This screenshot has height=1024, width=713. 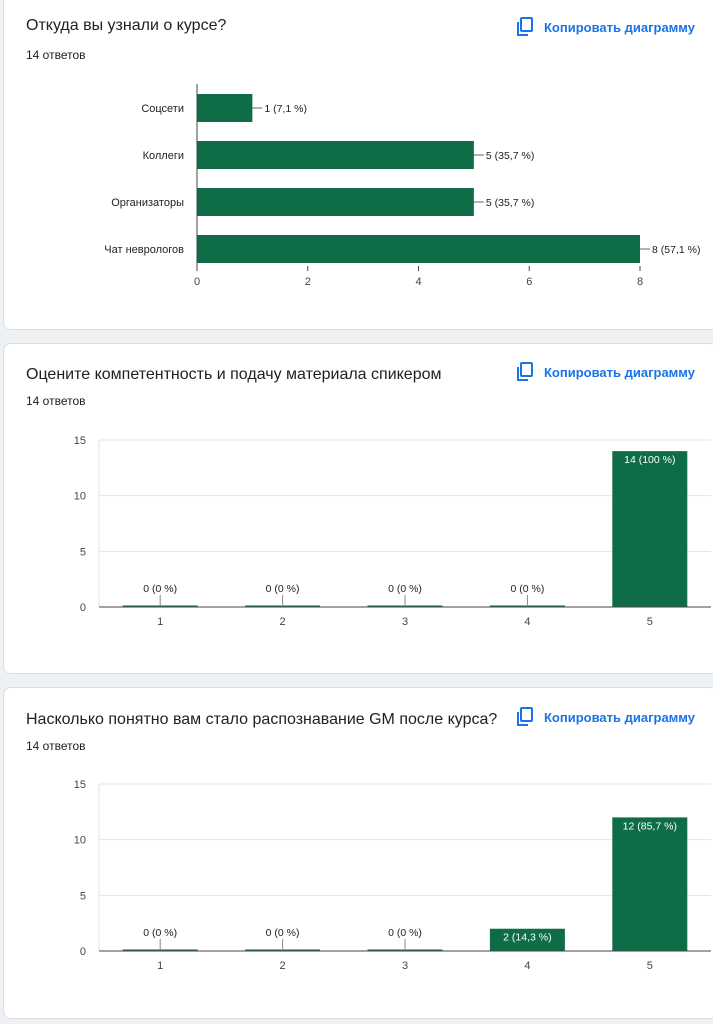 I want to click on data-label: 2 (14,3 %), so click(x=527, y=938).